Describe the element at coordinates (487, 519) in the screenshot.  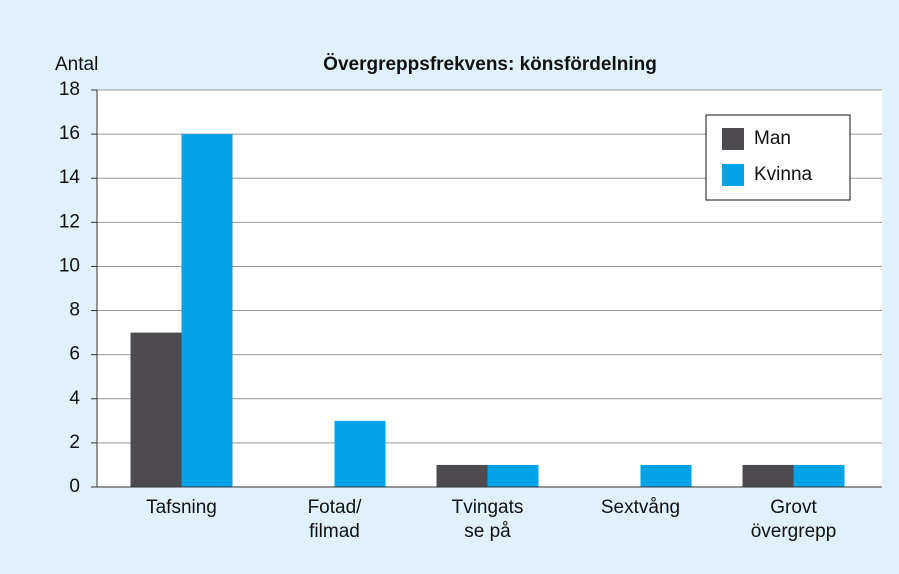
I see `x-tick-label: Tvingats se på` at that location.